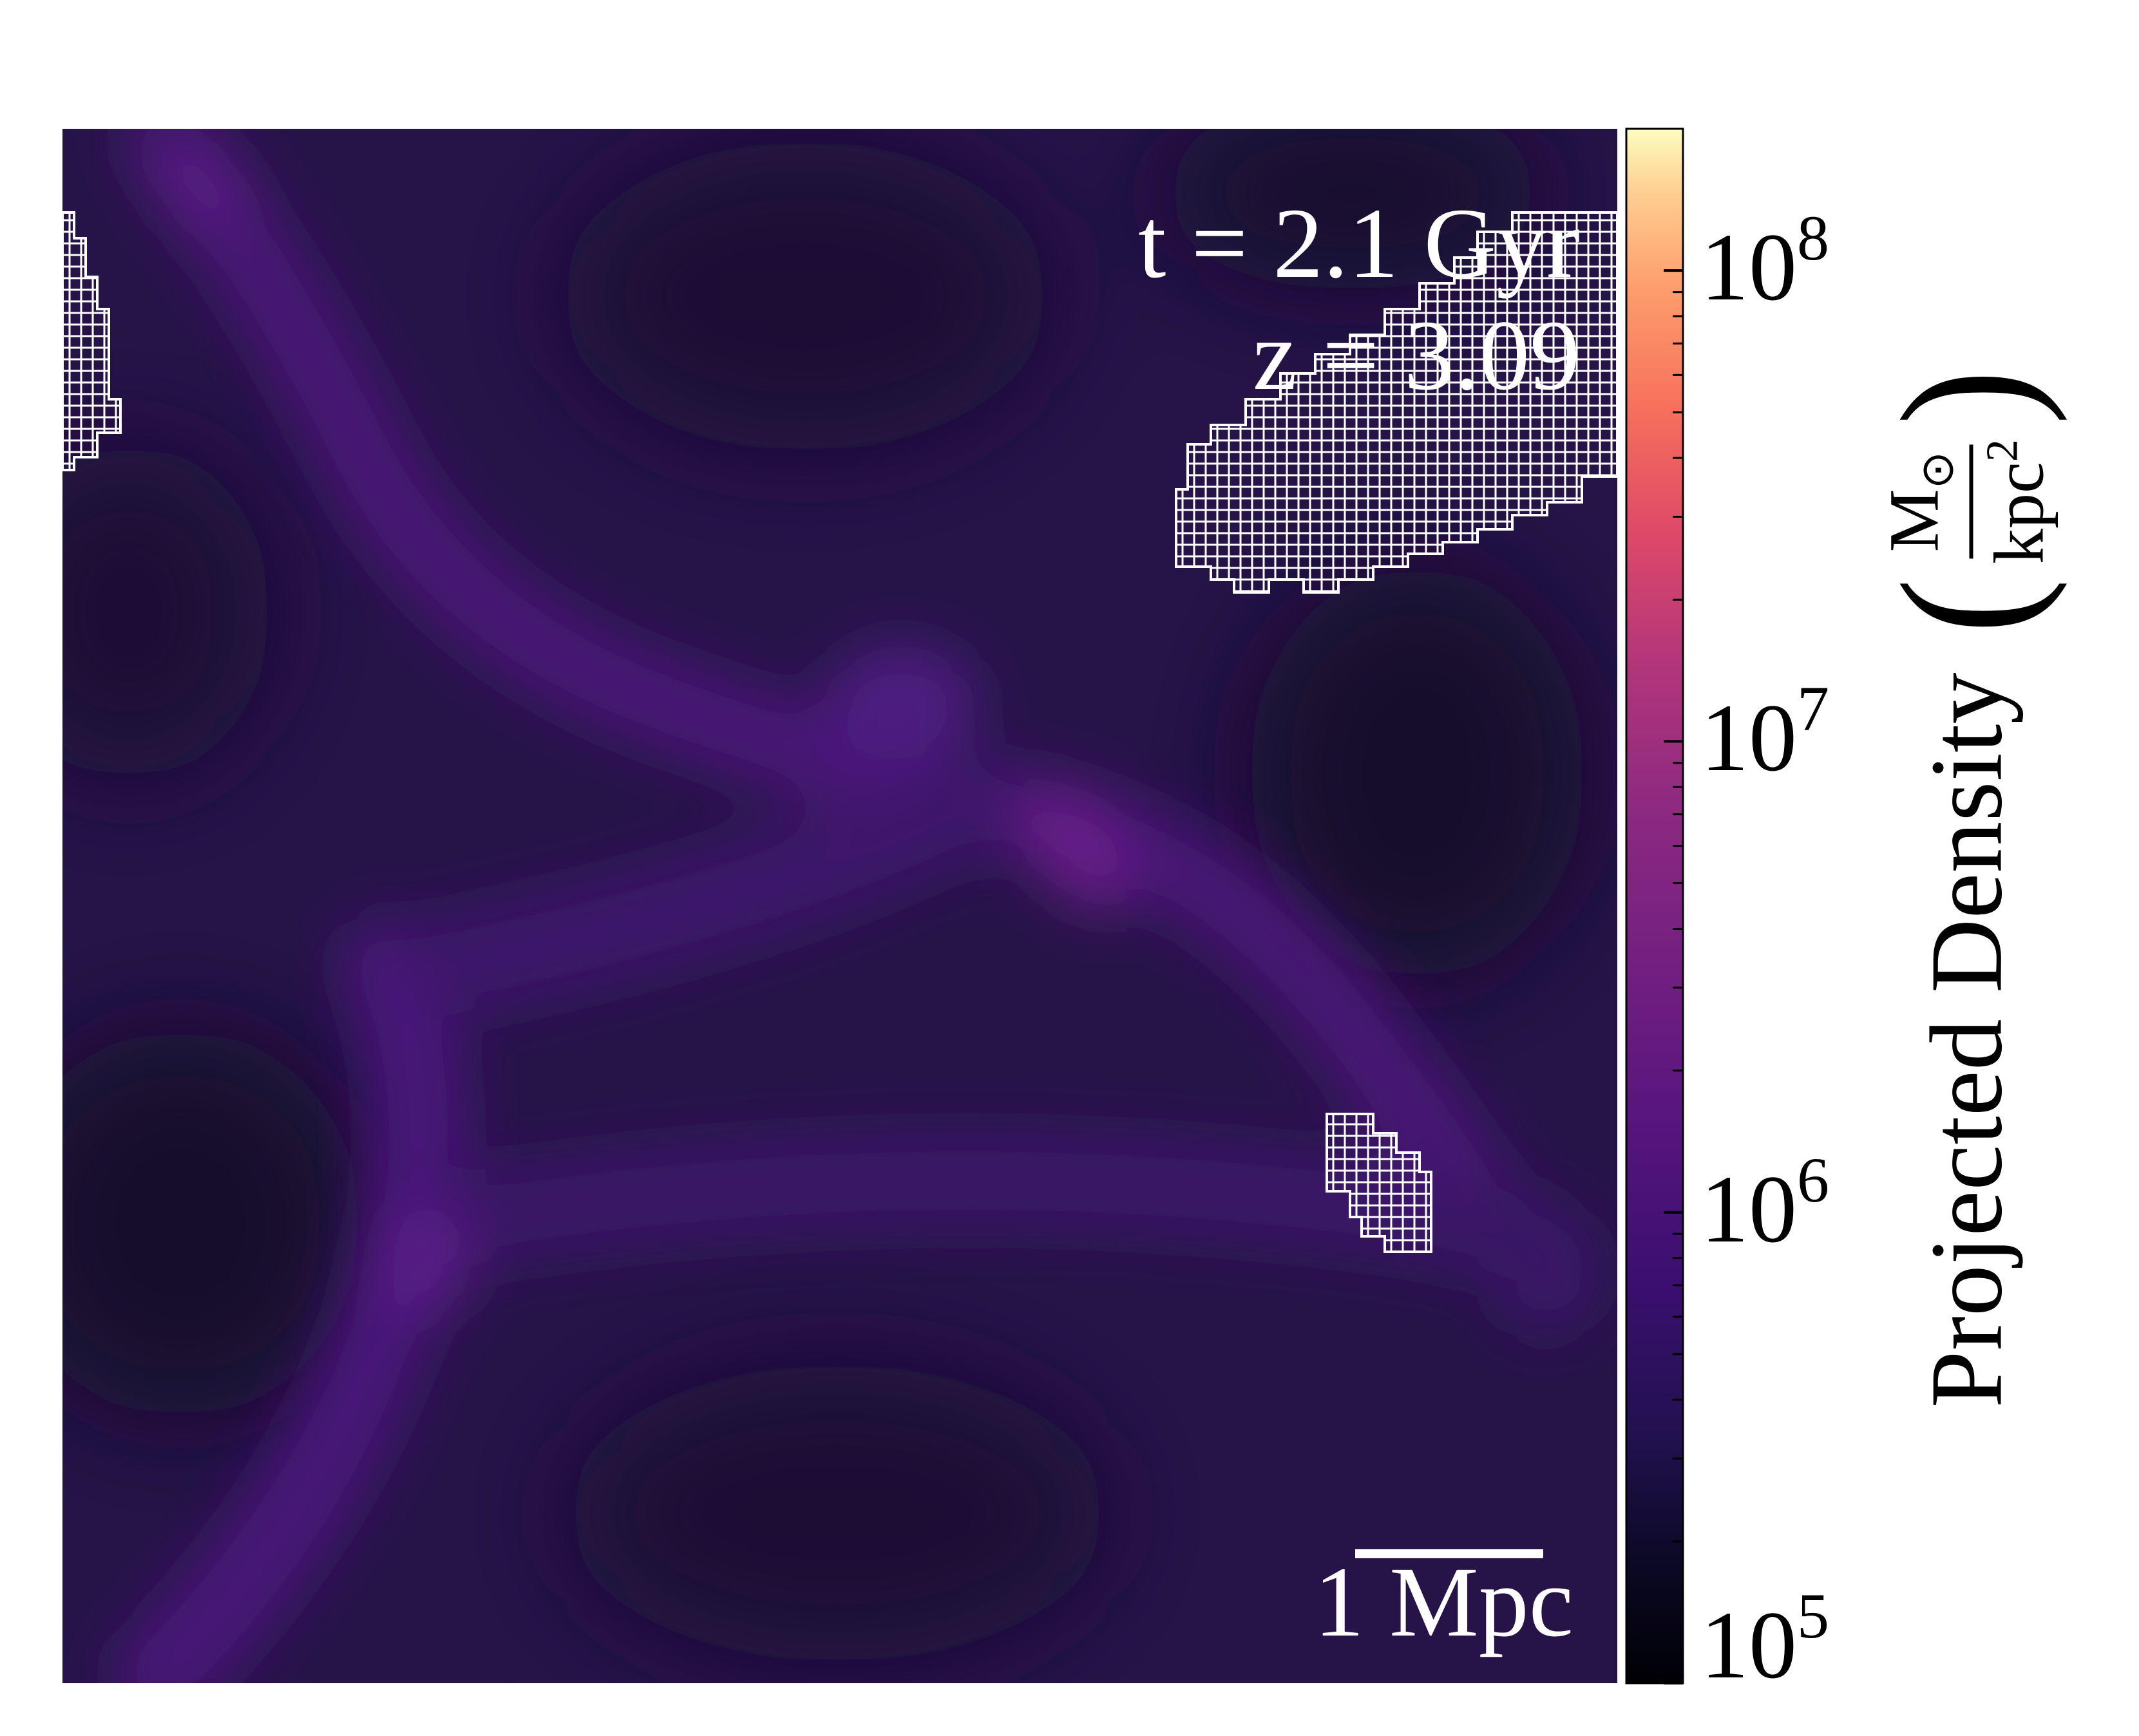 Image resolution: width=2139 pixels, height=1736 pixels. What do you see at coordinates (92, 341) in the screenshot?
I see `grid-overlay-top-left` at bounding box center [92, 341].